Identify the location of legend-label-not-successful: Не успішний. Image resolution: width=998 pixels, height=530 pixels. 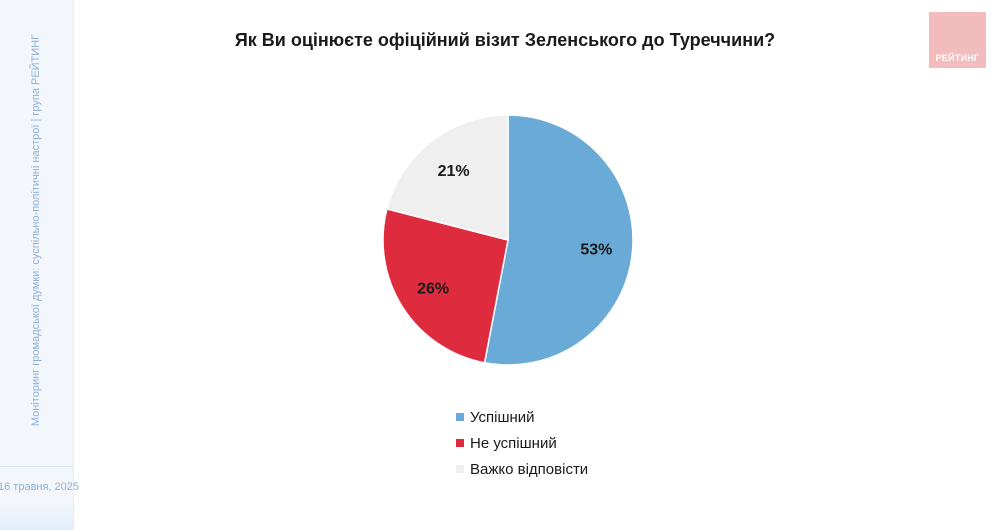
(513, 443).